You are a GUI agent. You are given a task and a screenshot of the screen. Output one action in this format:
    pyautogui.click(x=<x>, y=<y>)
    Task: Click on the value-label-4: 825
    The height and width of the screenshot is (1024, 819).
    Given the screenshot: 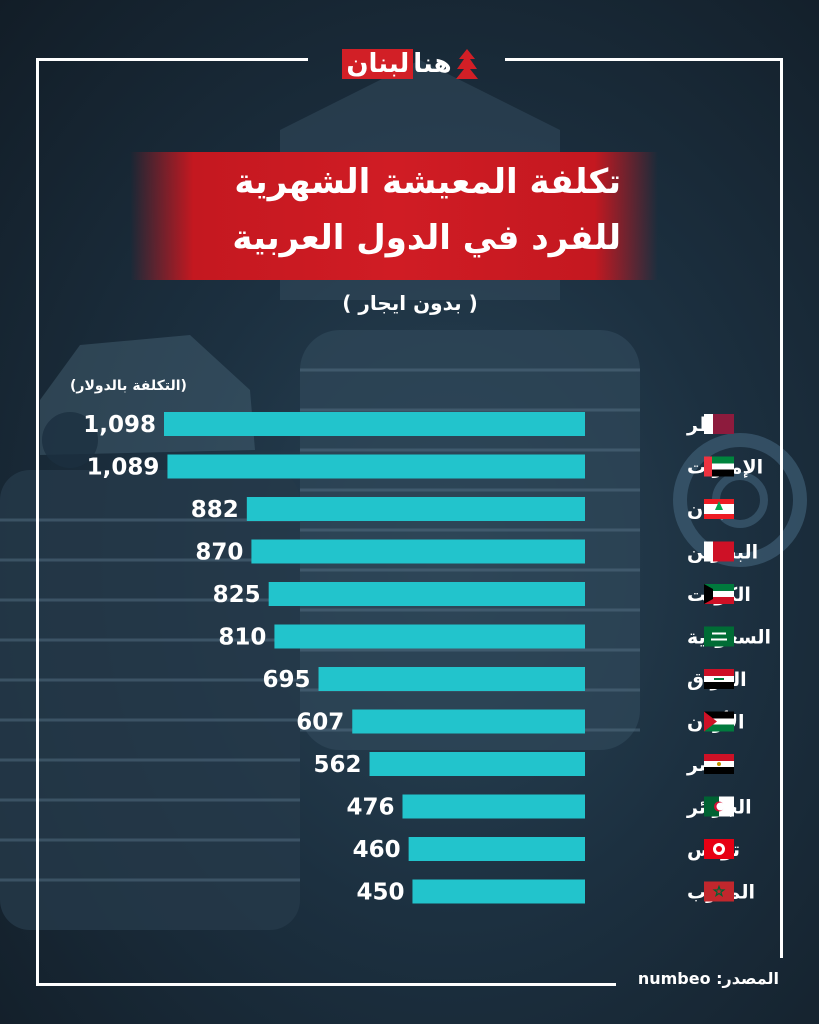 What is the action you would take?
    pyautogui.click(x=237, y=595)
    